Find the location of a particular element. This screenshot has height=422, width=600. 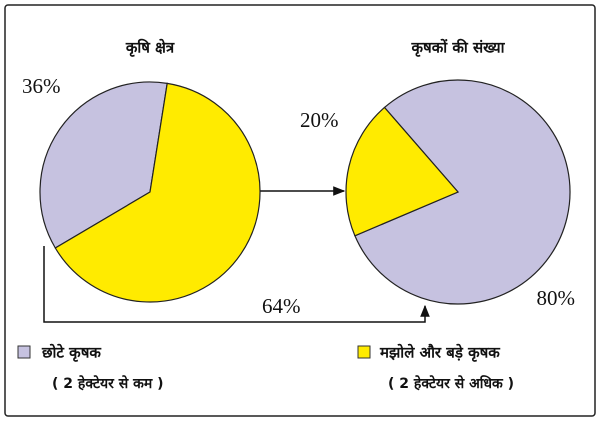

legend-label: छोटे कृषक is located at coordinates (71, 353).